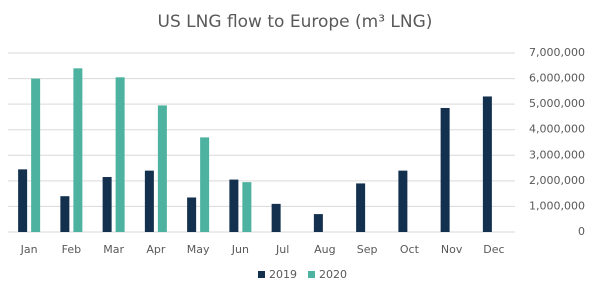 The width and height of the screenshot is (600, 298). What do you see at coordinates (71, 249) in the screenshot?
I see `x-tick-label: Feb` at bounding box center [71, 249].